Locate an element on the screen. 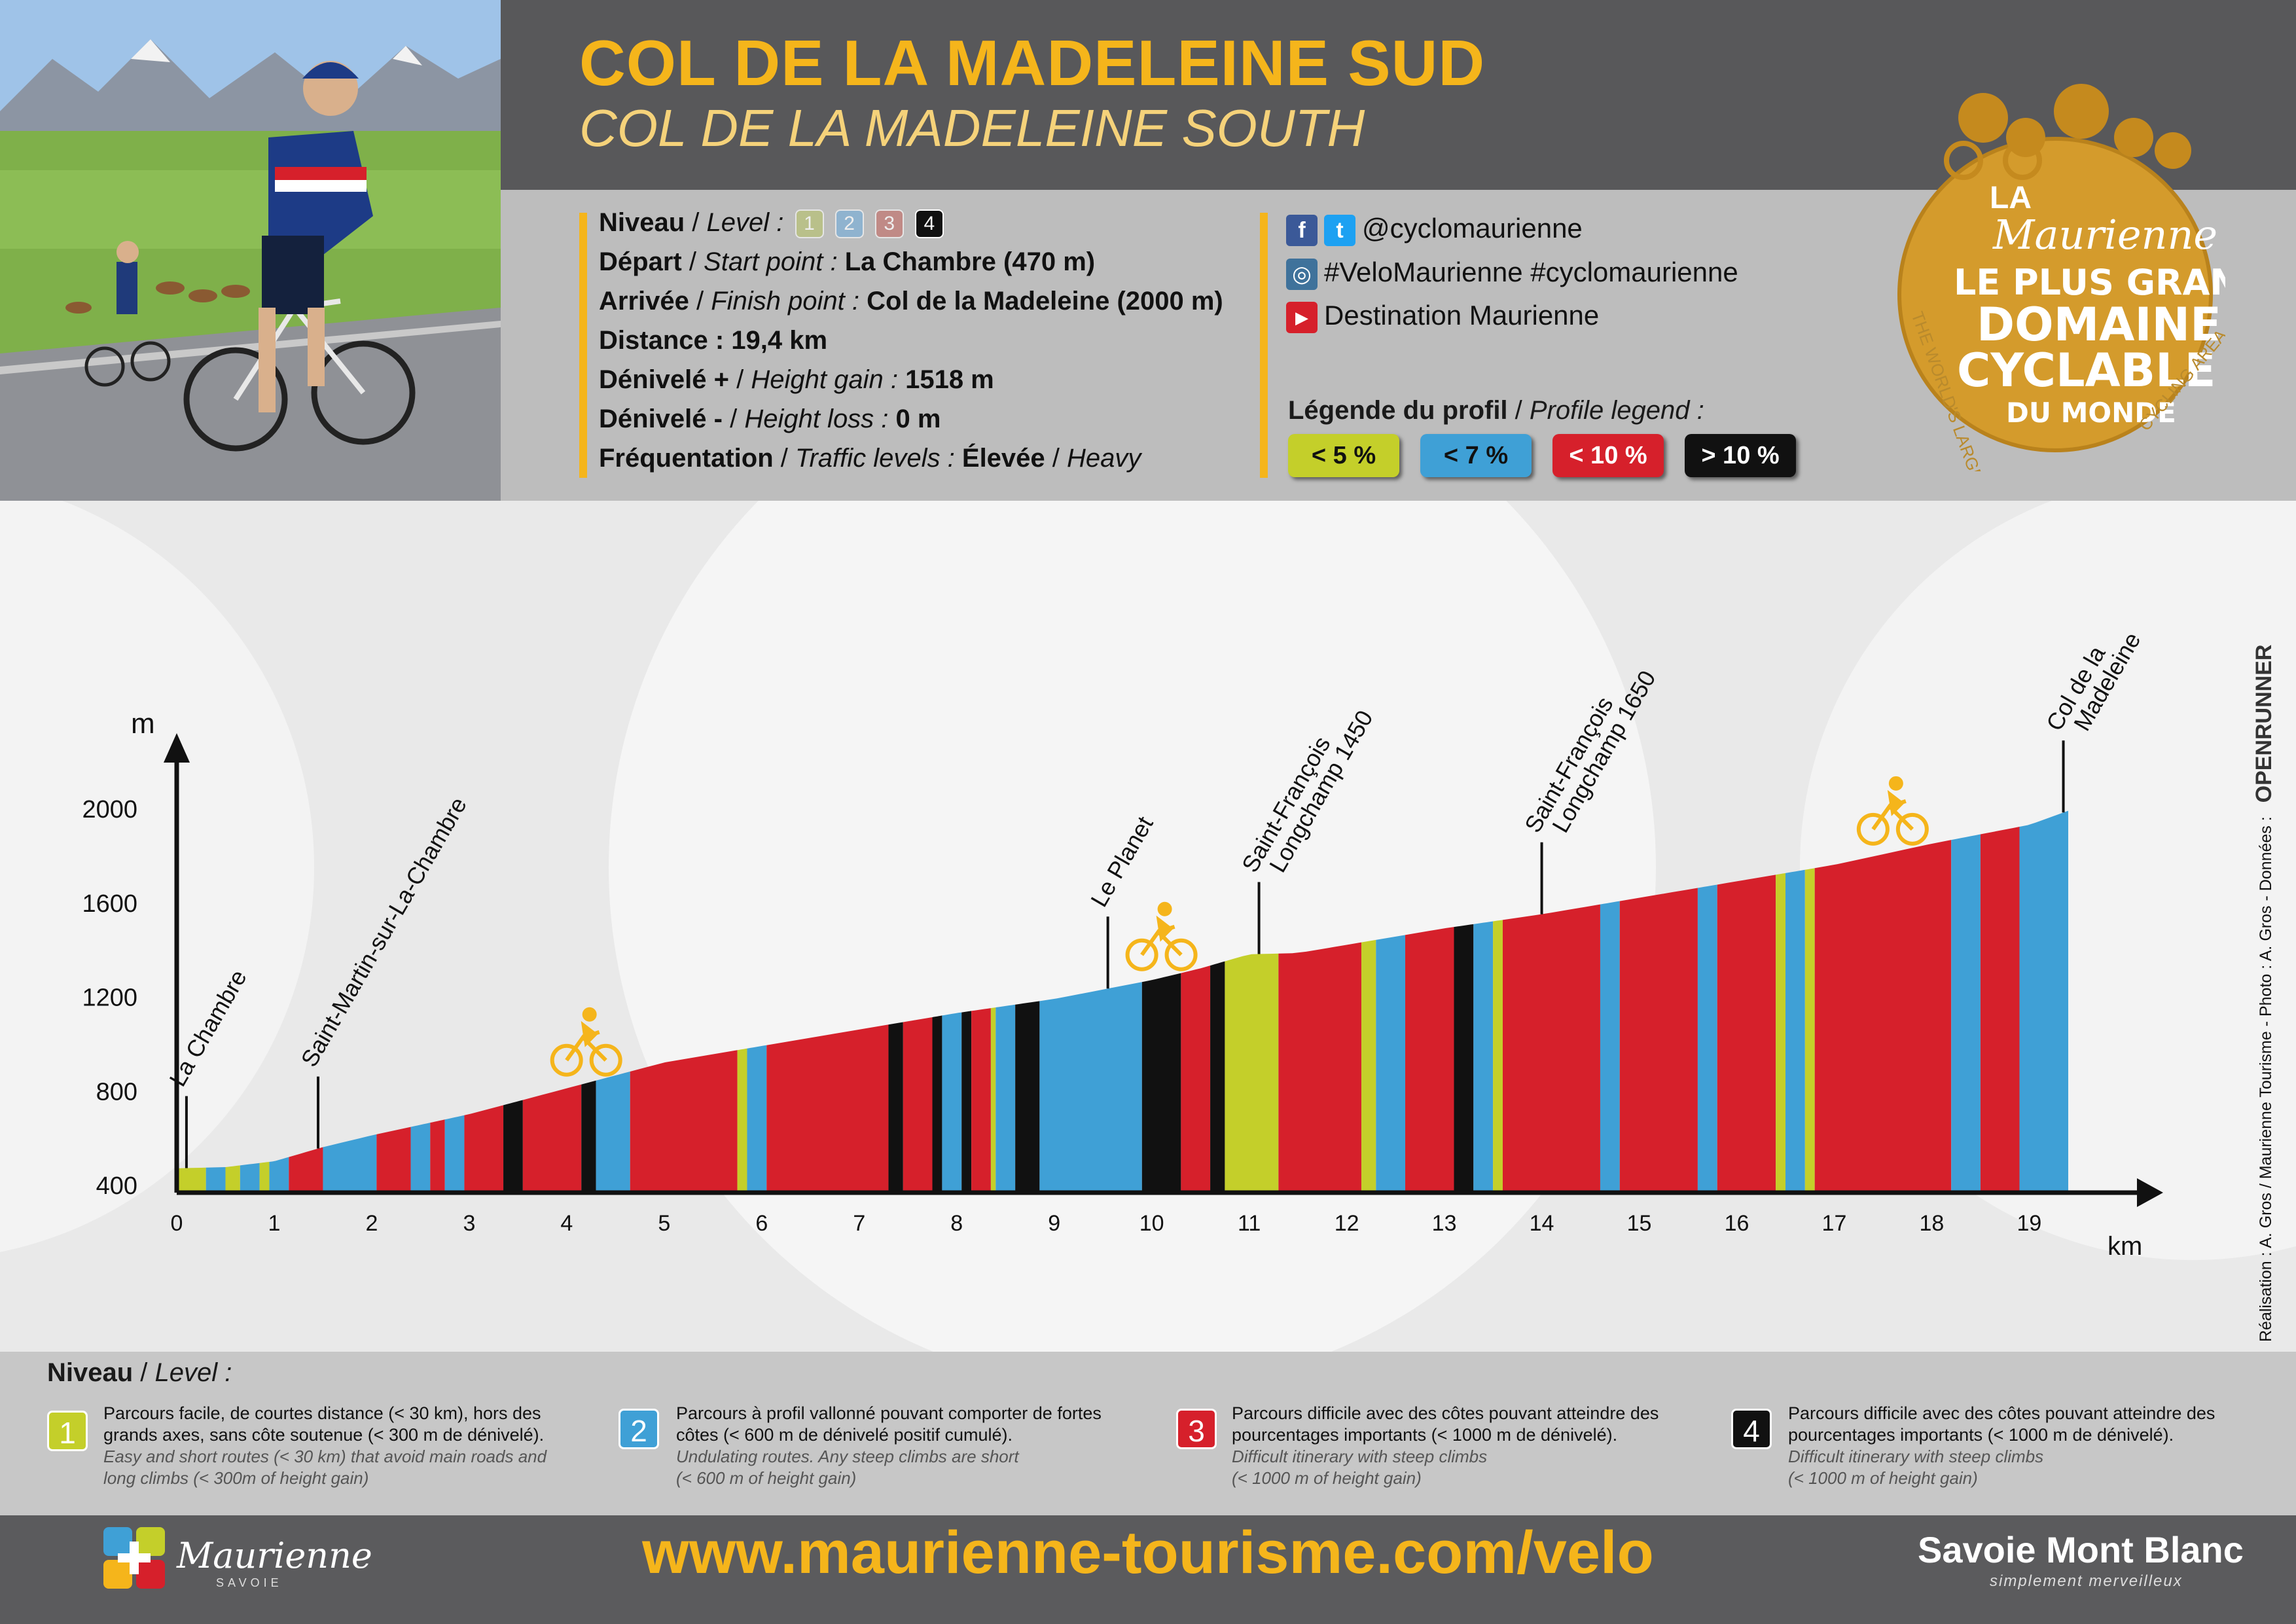 This screenshot has width=2296, height=1624. social-youtube: ▶ Destination Maurienne is located at coordinates (1442, 316).